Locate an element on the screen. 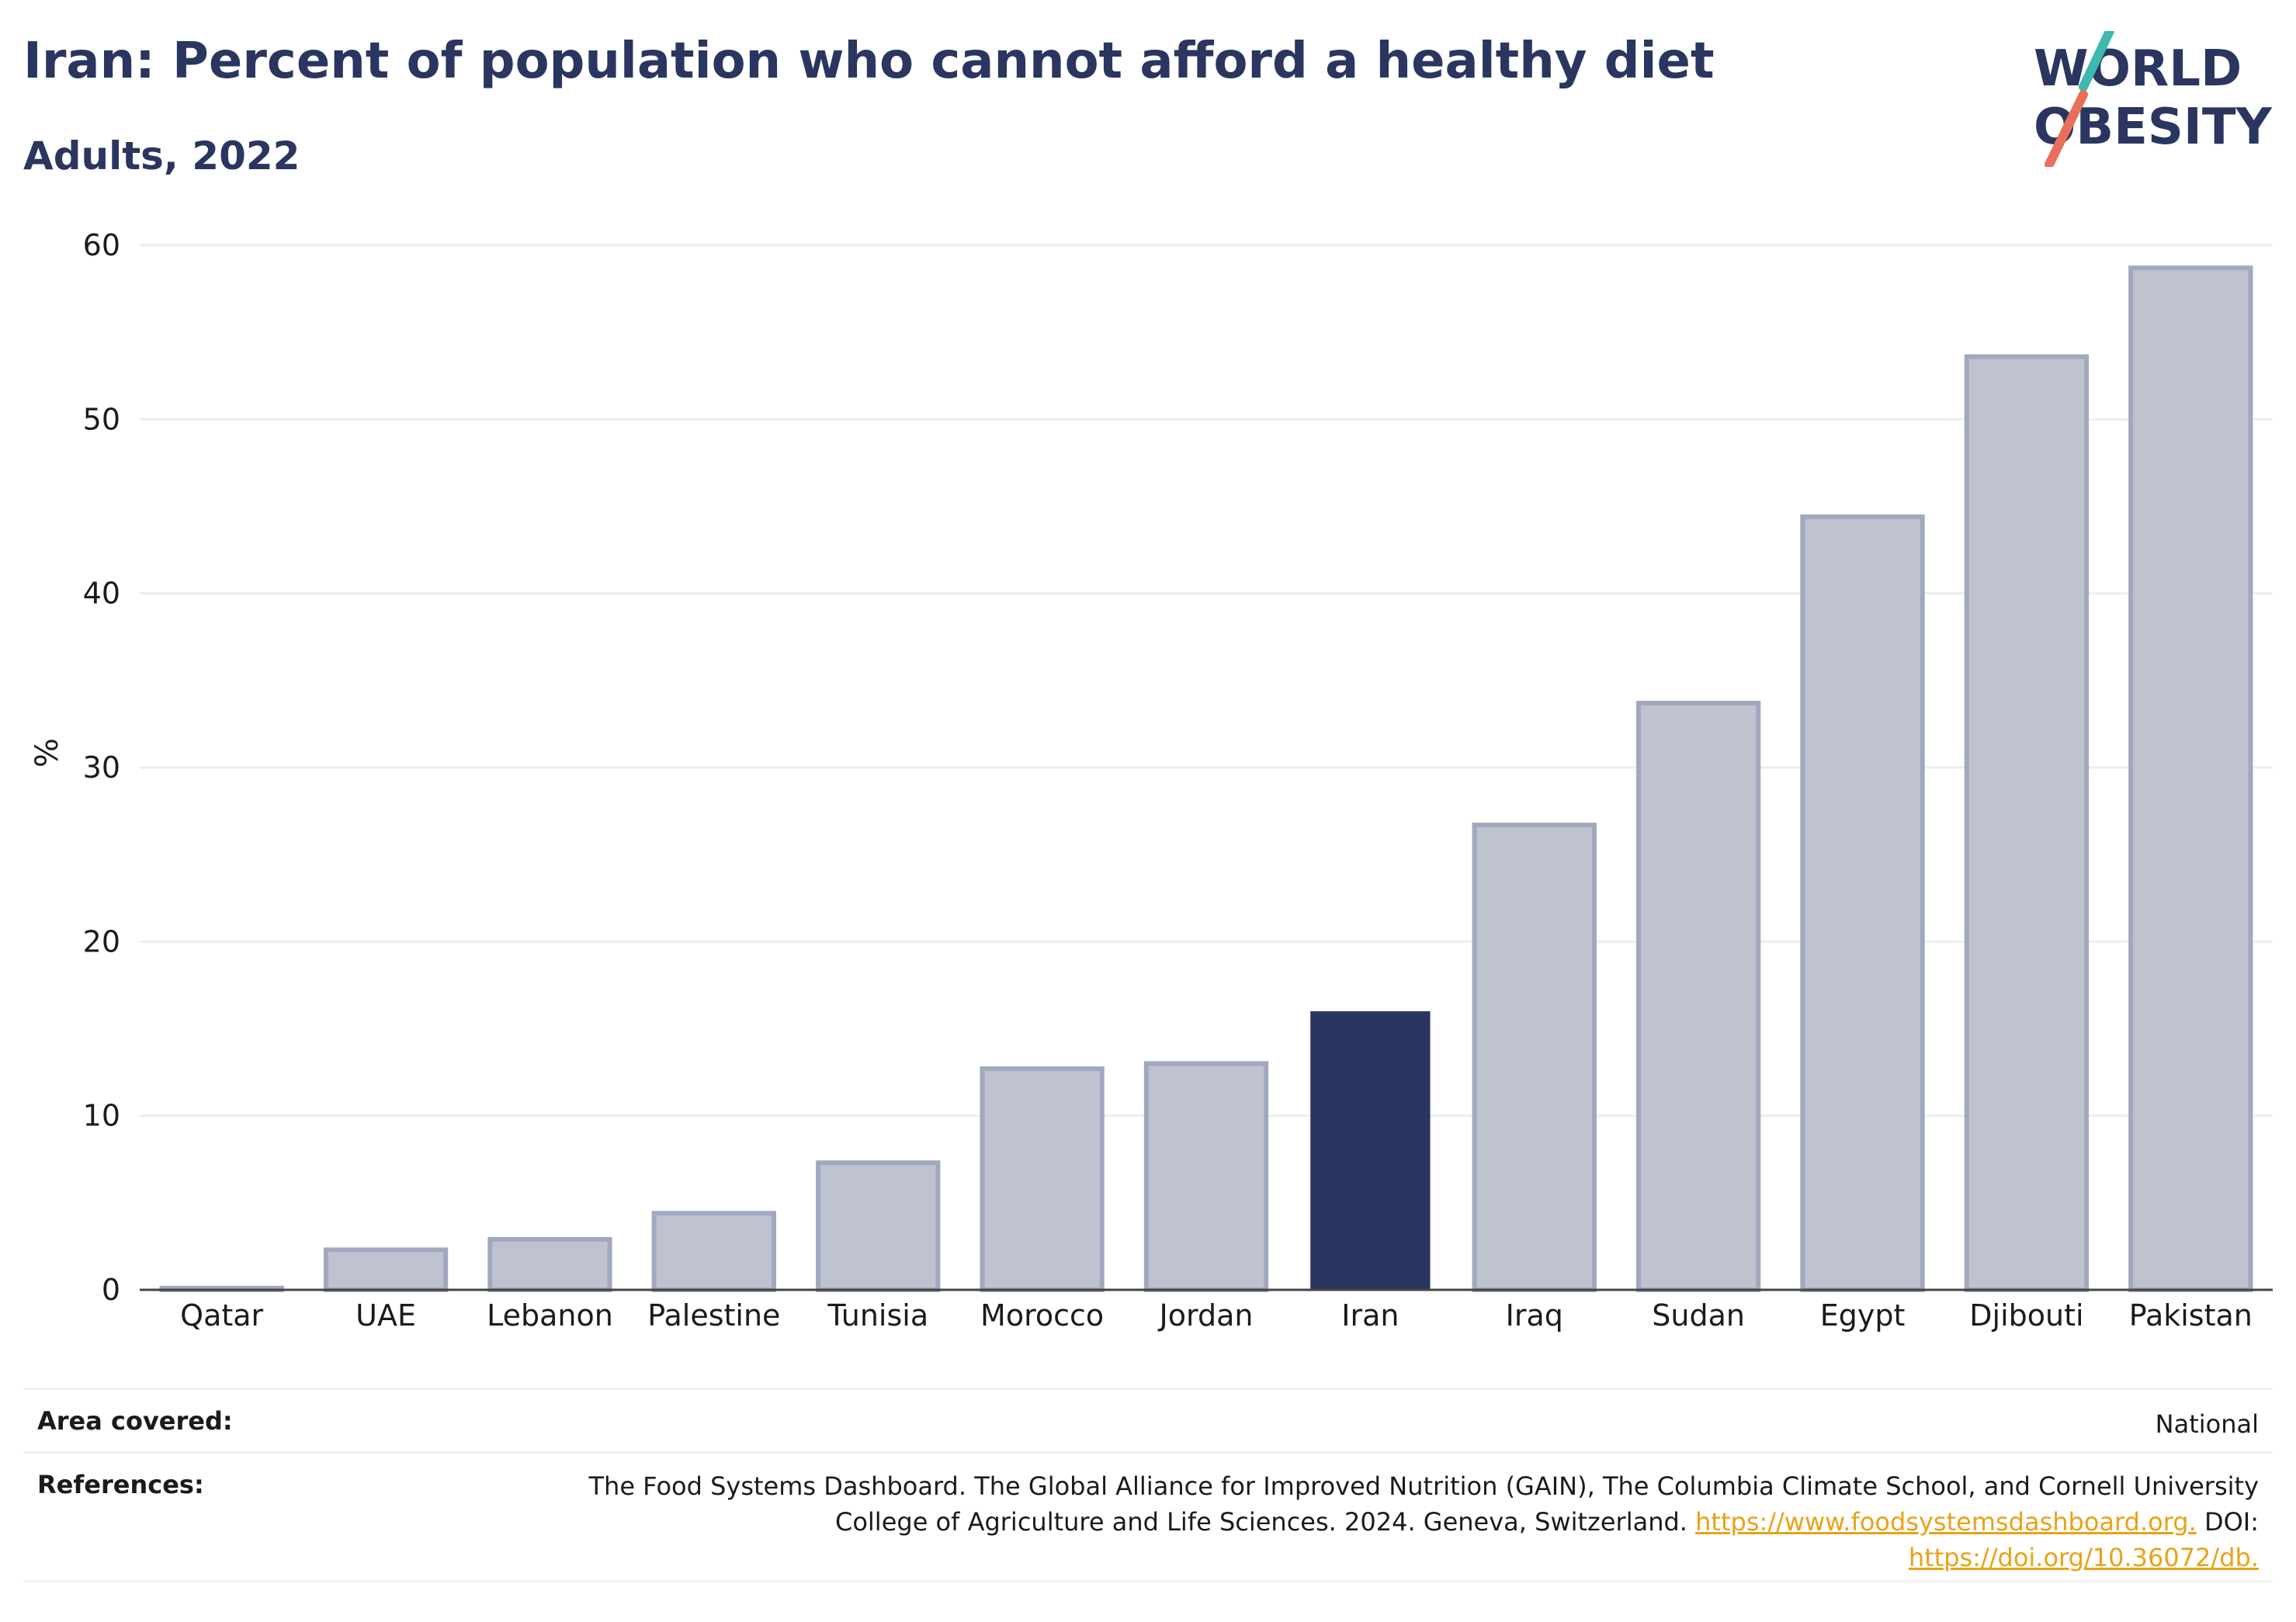 Image resolution: width=2296 pixels, height=1622 pixels. y-tick-label: 50 is located at coordinates (101, 419).